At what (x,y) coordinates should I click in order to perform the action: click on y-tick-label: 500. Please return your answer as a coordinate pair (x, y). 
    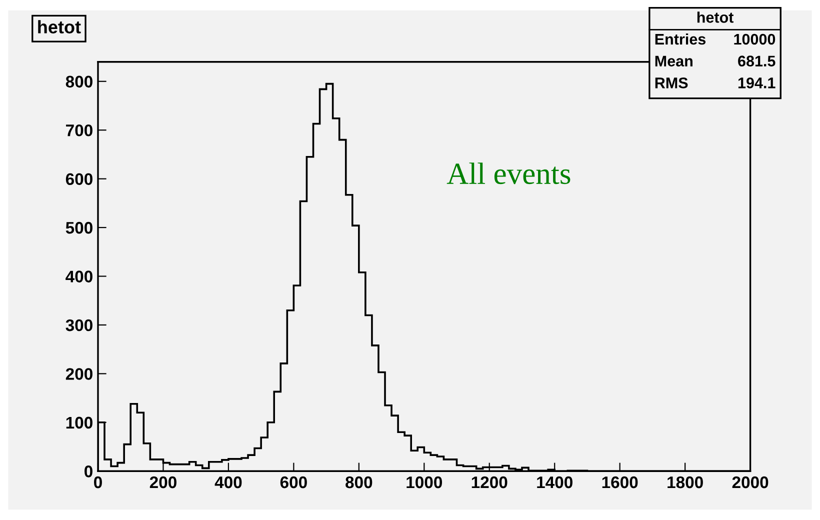
    Looking at the image, I should click on (79, 228).